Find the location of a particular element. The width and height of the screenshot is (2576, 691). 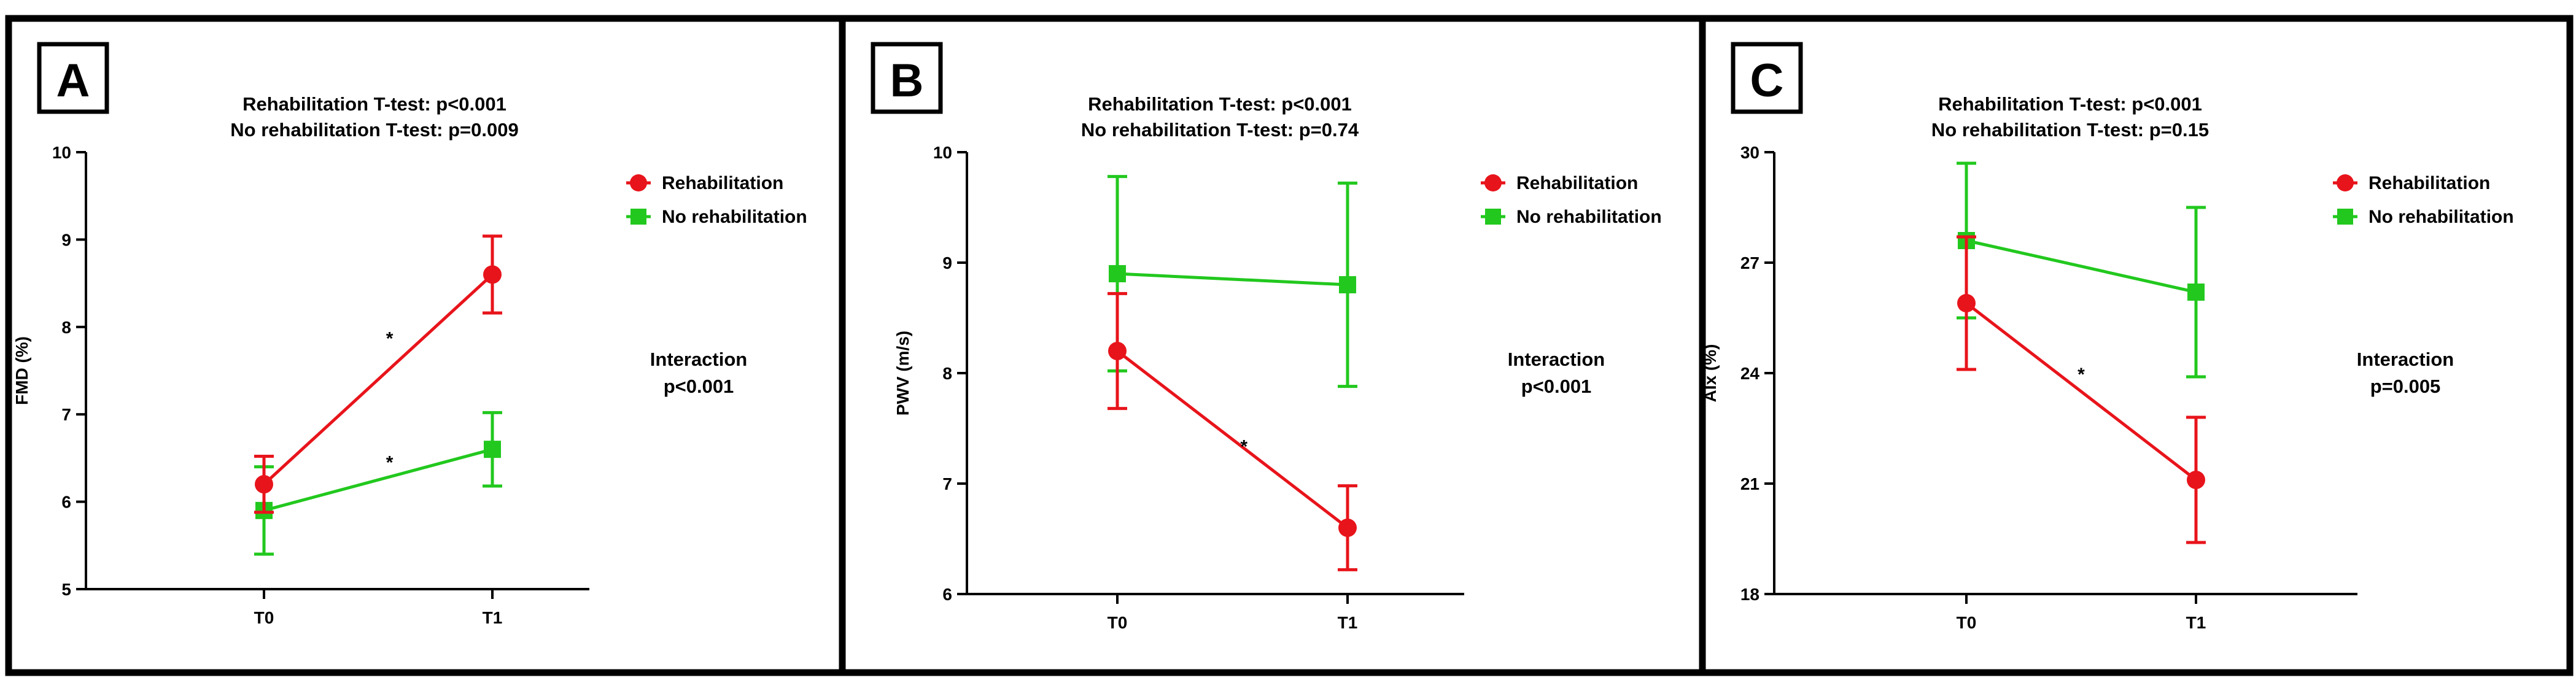

y-tick-label: 27 is located at coordinates (1749, 262).